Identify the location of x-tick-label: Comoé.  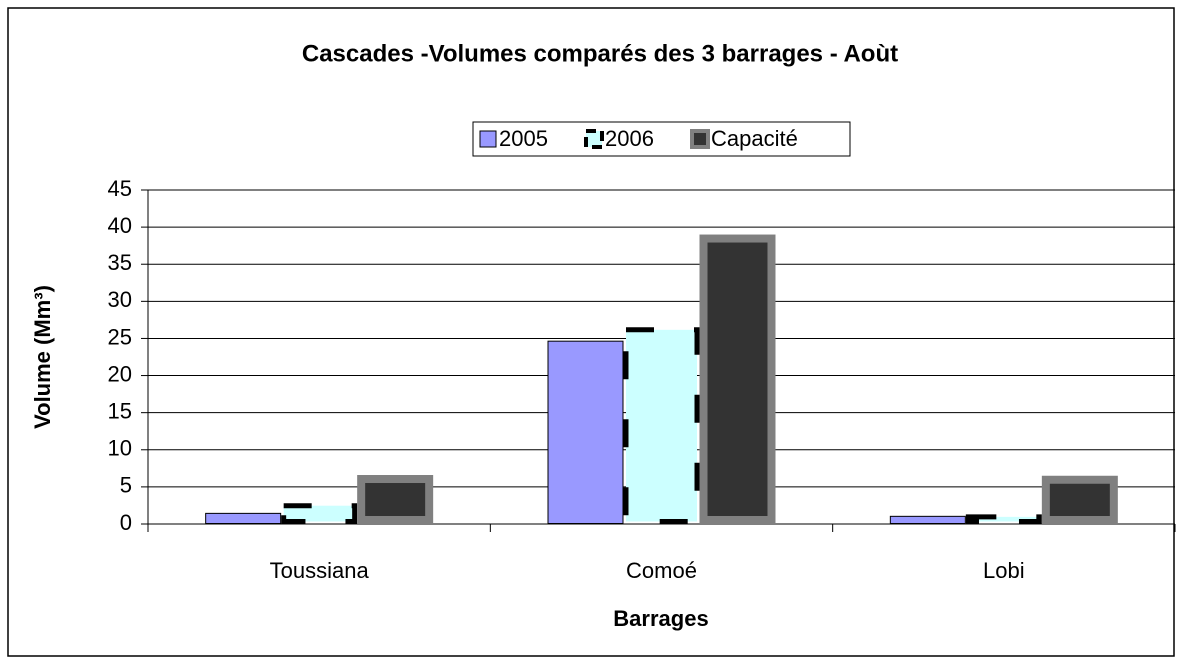
(661, 570).